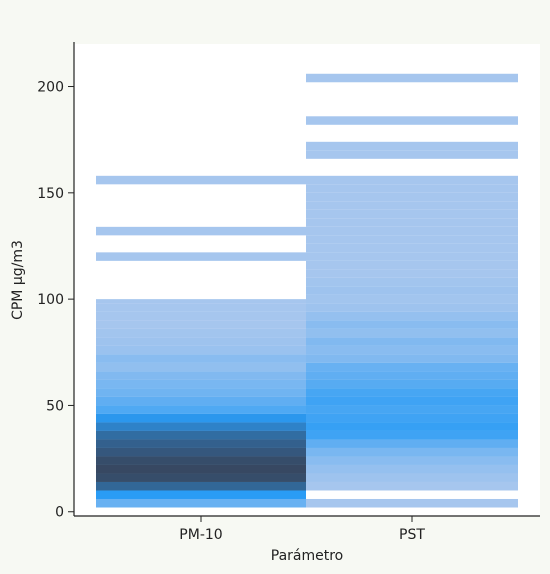 The width and height of the screenshot is (550, 574). Describe the element at coordinates (50, 300) in the screenshot. I see `y-tick-label: 100` at that location.